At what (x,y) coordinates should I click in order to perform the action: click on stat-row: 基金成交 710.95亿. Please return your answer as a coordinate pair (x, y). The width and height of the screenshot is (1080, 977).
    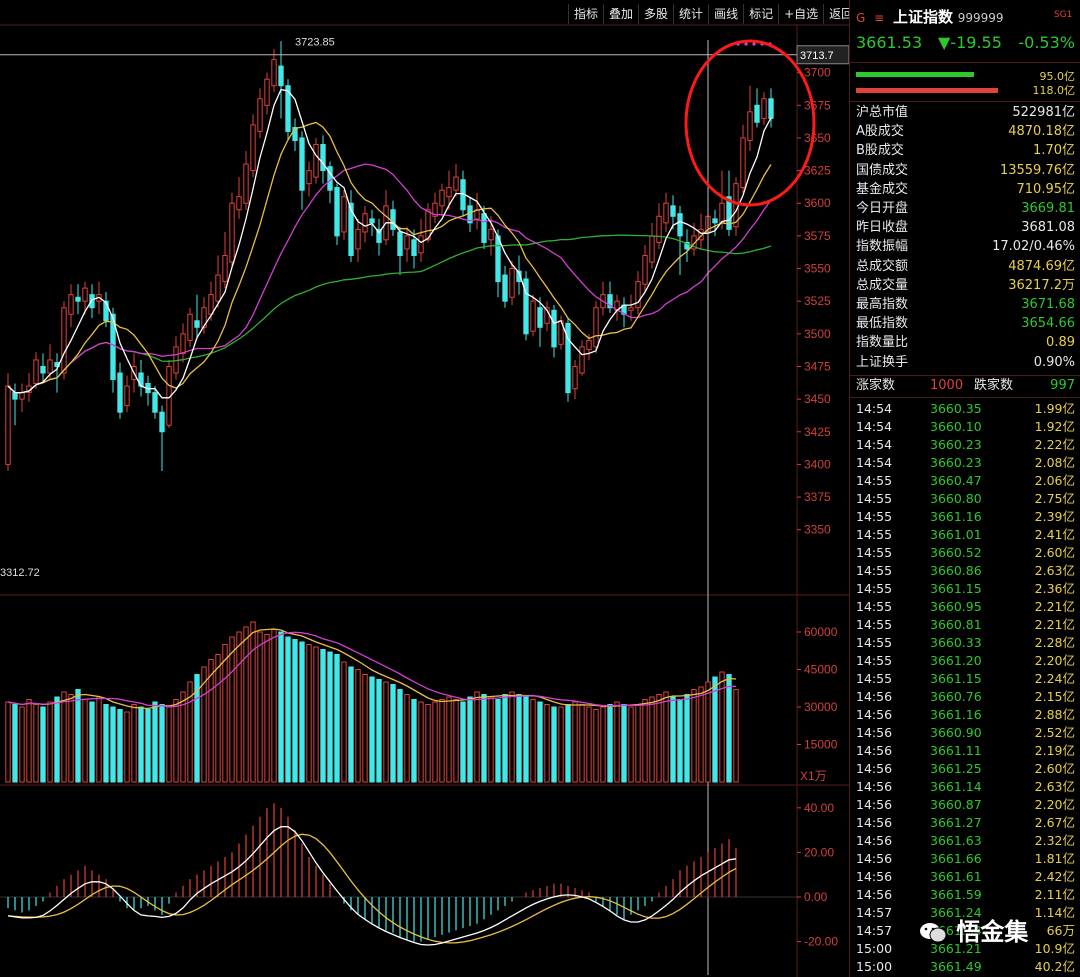
    Looking at the image, I should click on (965, 190).